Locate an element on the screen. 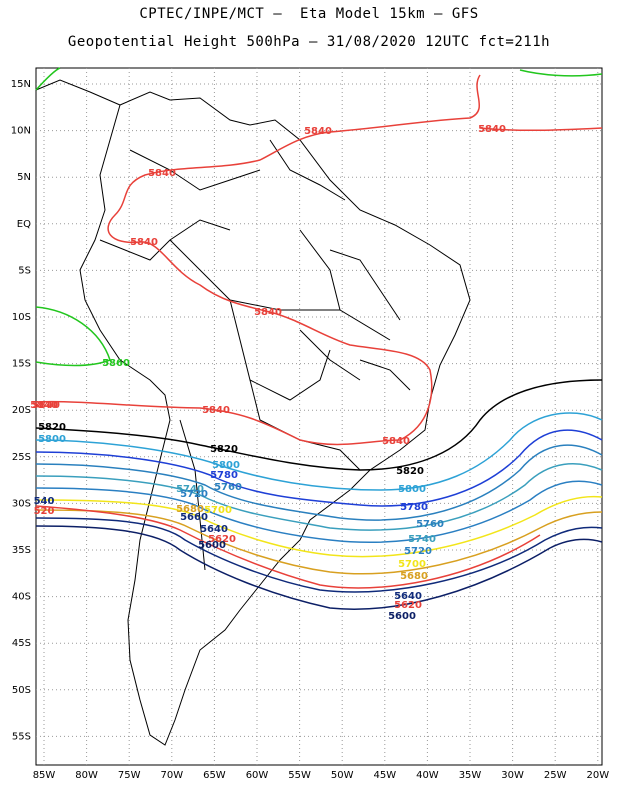 This screenshot has height=800, width=618. lat-tick-label: 45S is located at coordinates (21, 643).